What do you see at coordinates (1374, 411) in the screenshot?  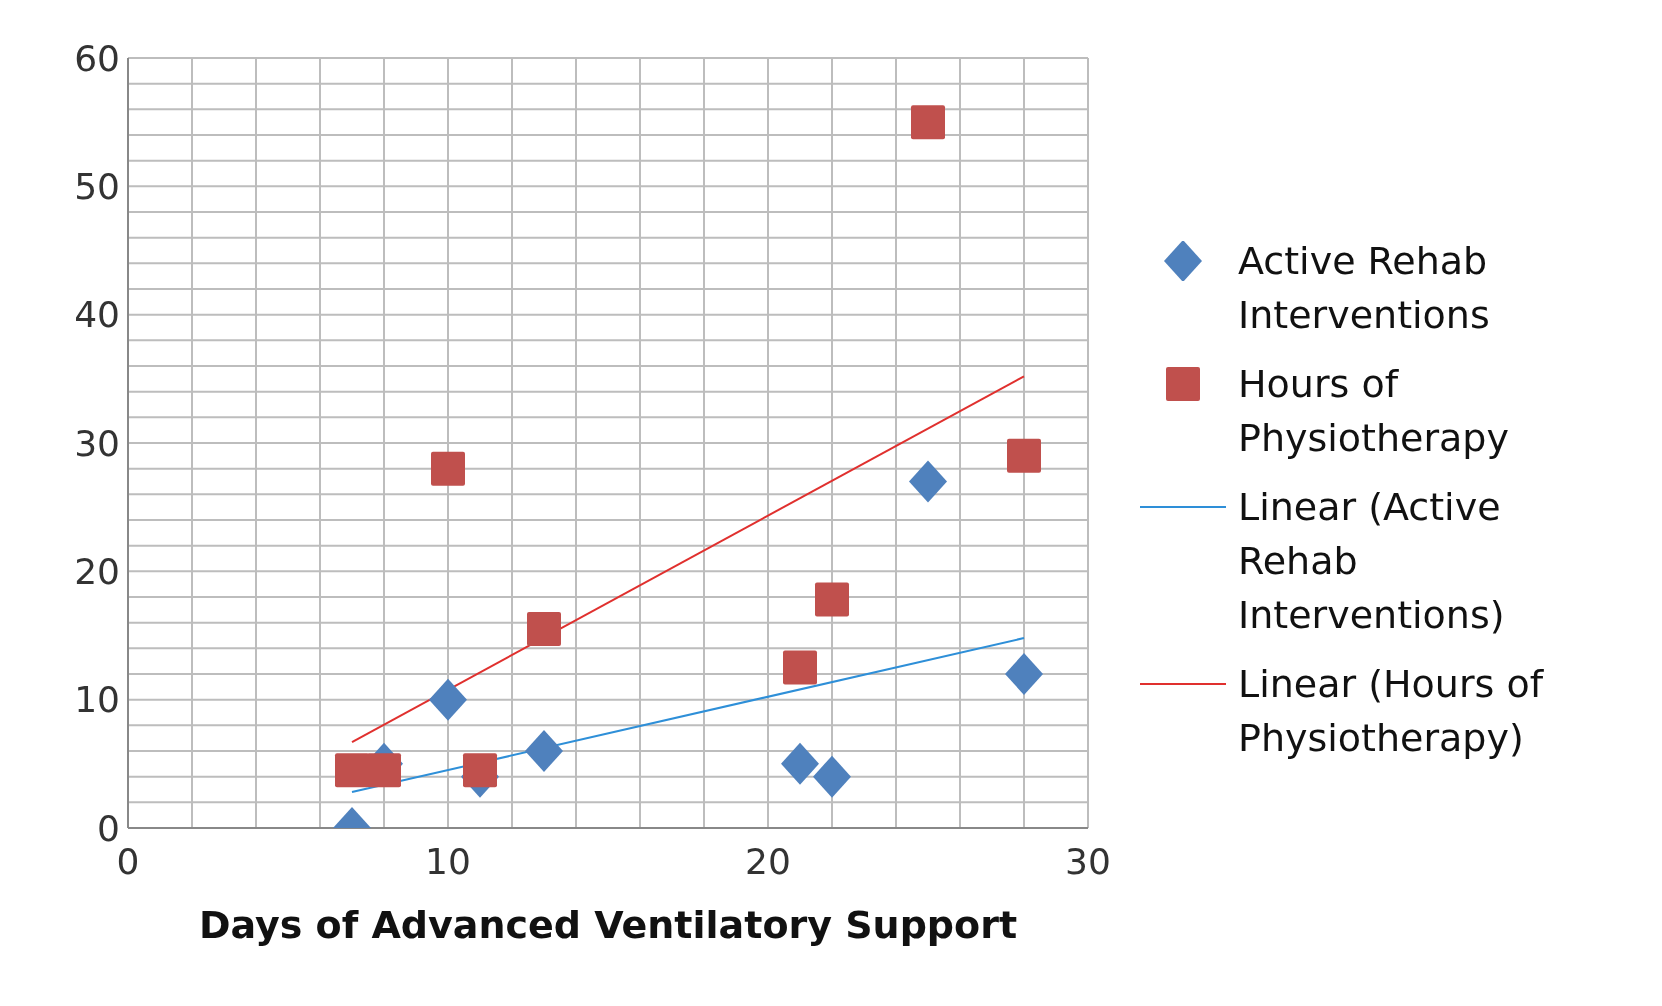 I see `legend-label: Hours of Physiotherapy` at bounding box center [1374, 411].